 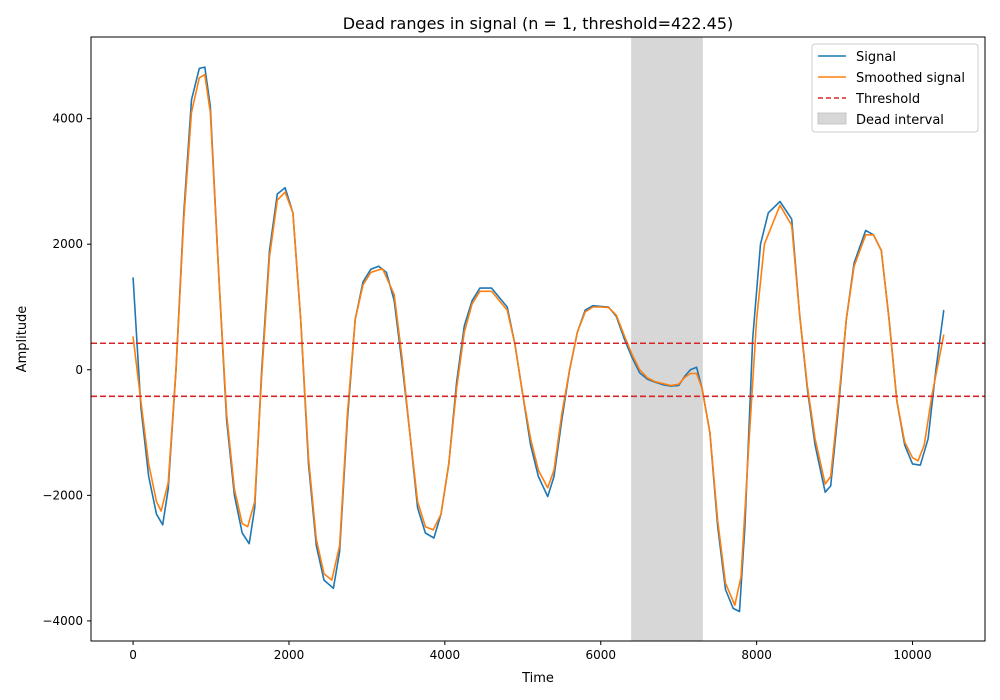 I want to click on legend-label-dead-interval: Dead interval, so click(x=900, y=120).